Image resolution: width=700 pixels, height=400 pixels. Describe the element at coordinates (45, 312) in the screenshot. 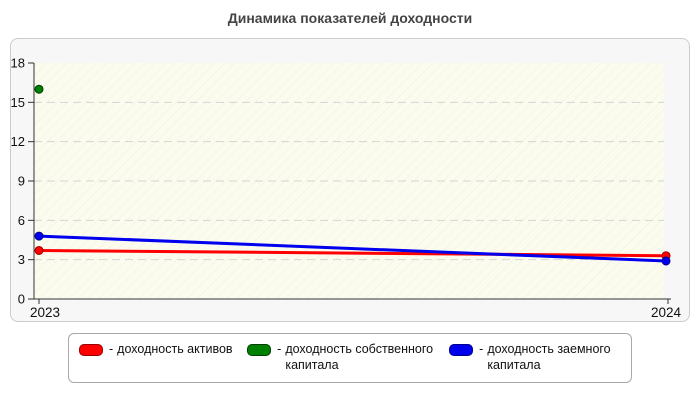

I see `svg-text: 2023` at that location.